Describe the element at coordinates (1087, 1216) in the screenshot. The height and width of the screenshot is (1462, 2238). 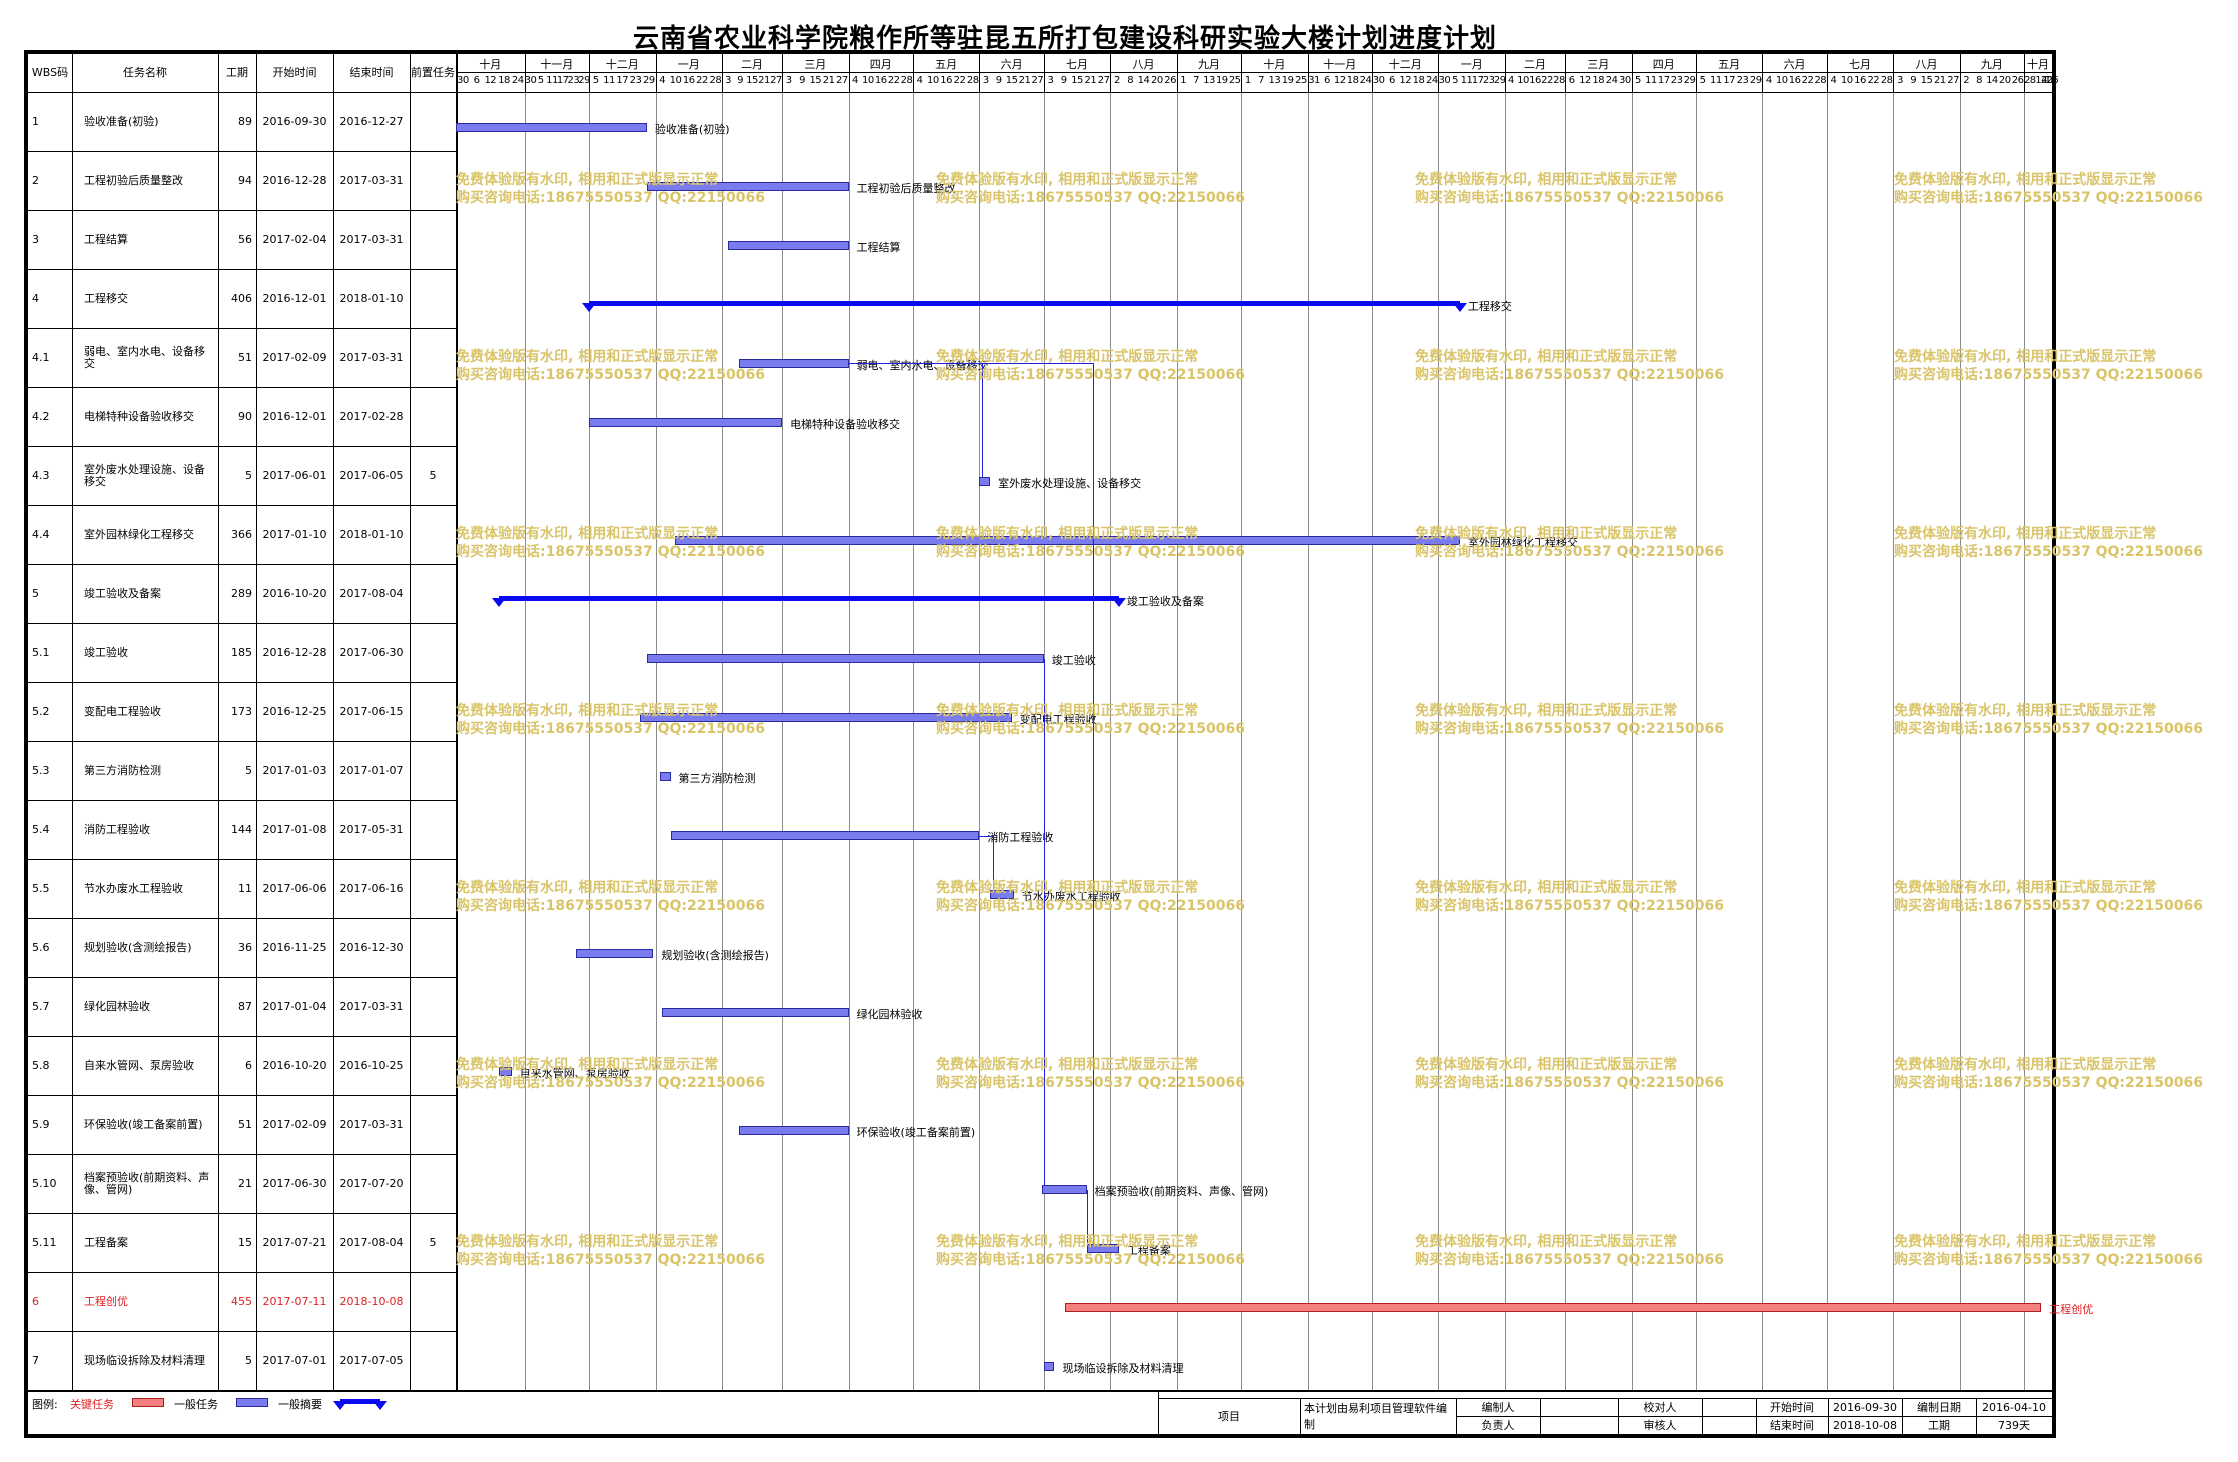
I see `dependency-link` at that location.